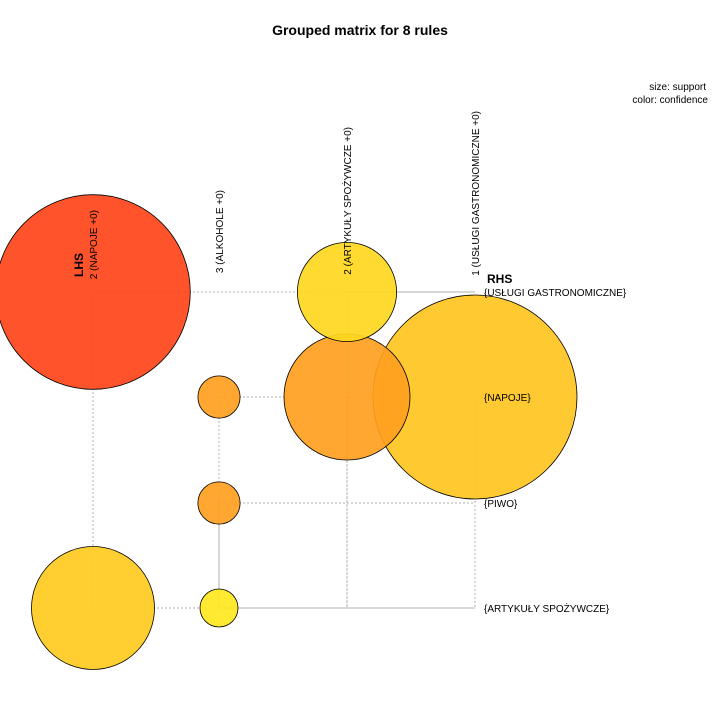  I want to click on lhs-group-label: 1 (USŁUGI GASTRONOMICZNE +0), so click(476, 193).